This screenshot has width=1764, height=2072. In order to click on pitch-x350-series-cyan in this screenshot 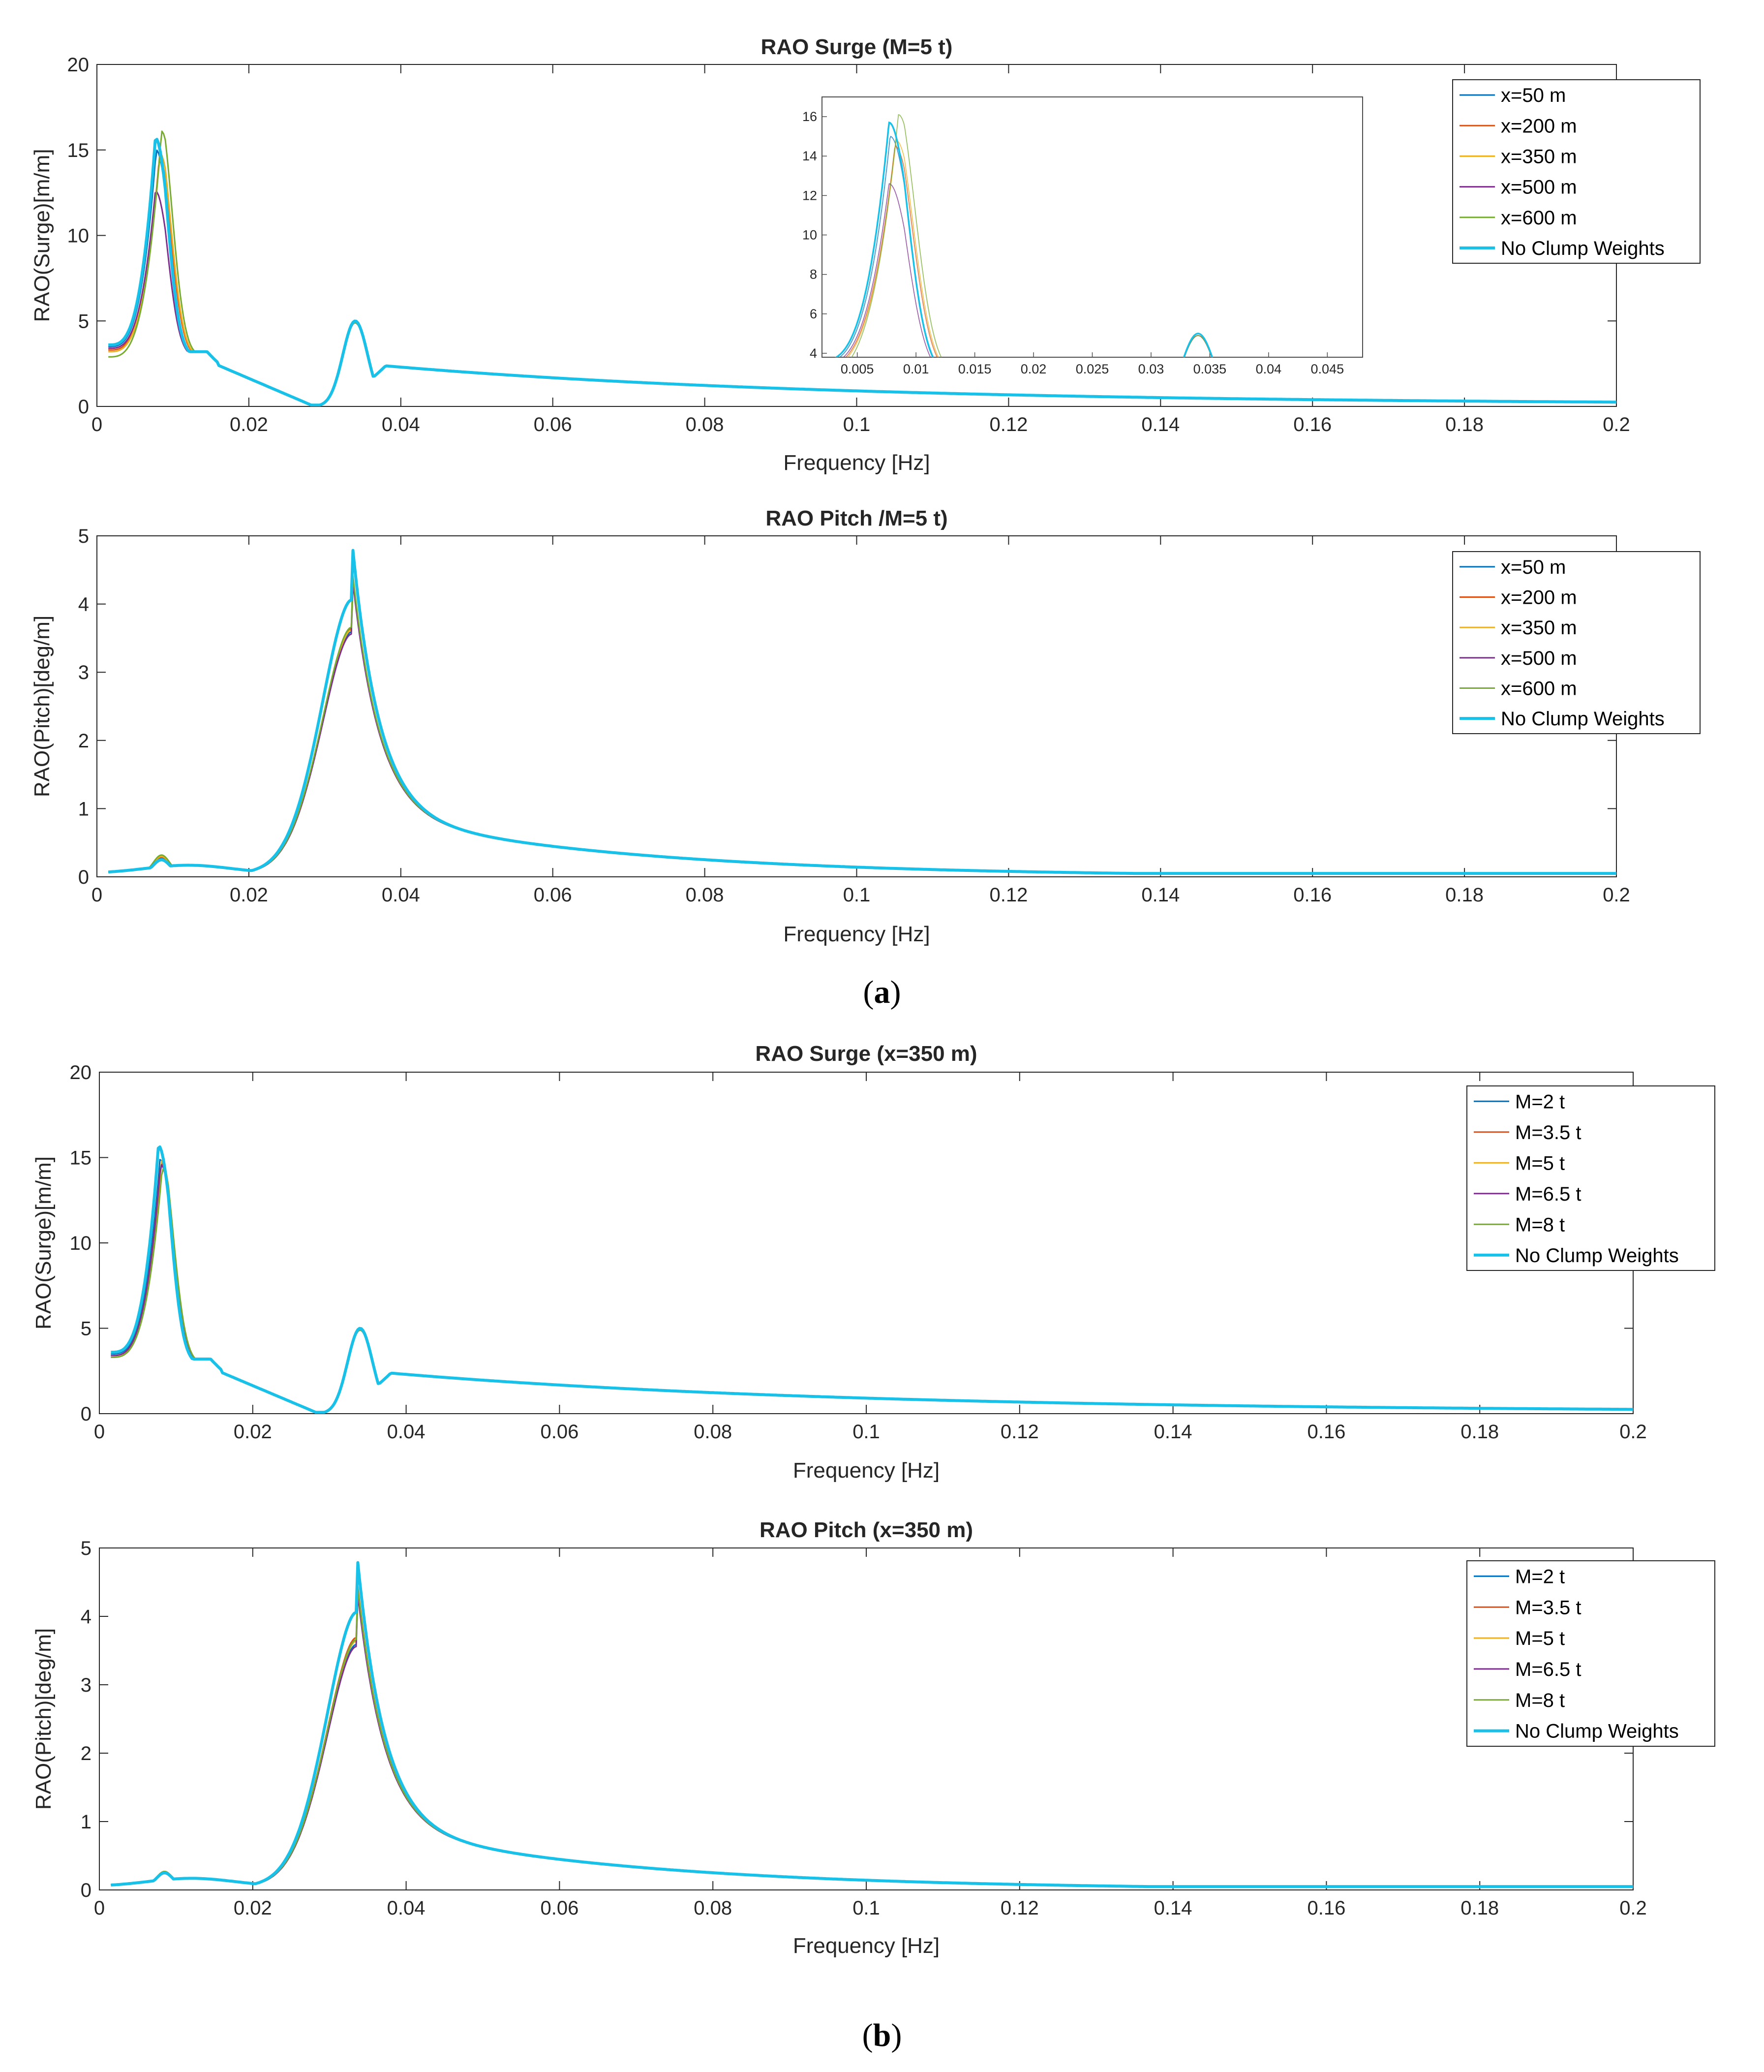, I will do `click(872, 1725)`.